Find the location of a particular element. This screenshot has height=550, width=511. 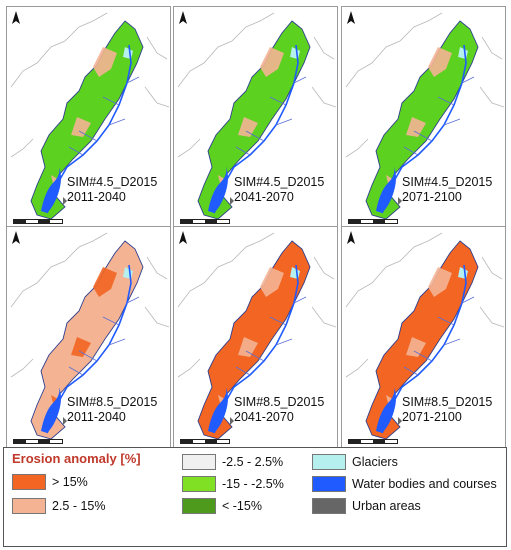

legend-item-gt15: > 15% is located at coordinates (50, 482).